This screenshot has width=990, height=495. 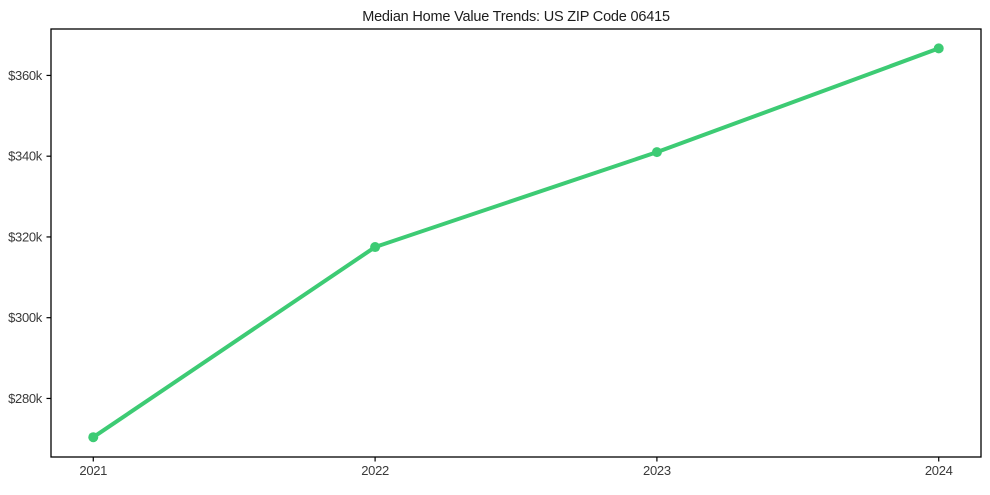 I want to click on x-tick-label: 2022, so click(x=375, y=470).